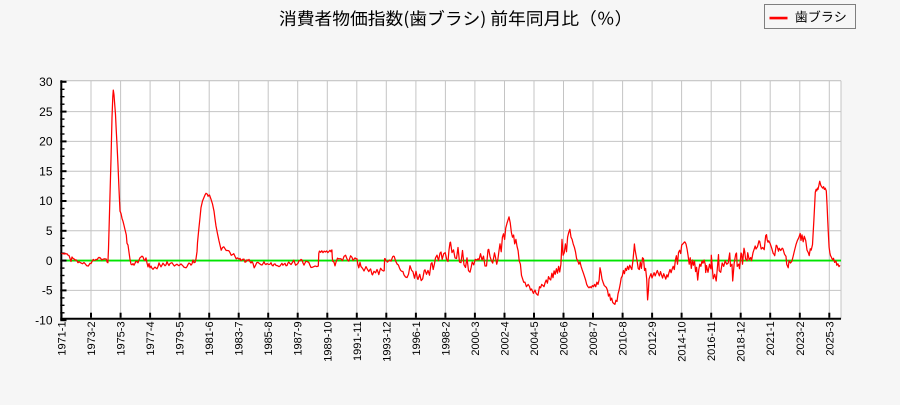 This screenshot has height=405, width=900. What do you see at coordinates (46, 112) in the screenshot?
I see `svg-text: 25` at bounding box center [46, 112].